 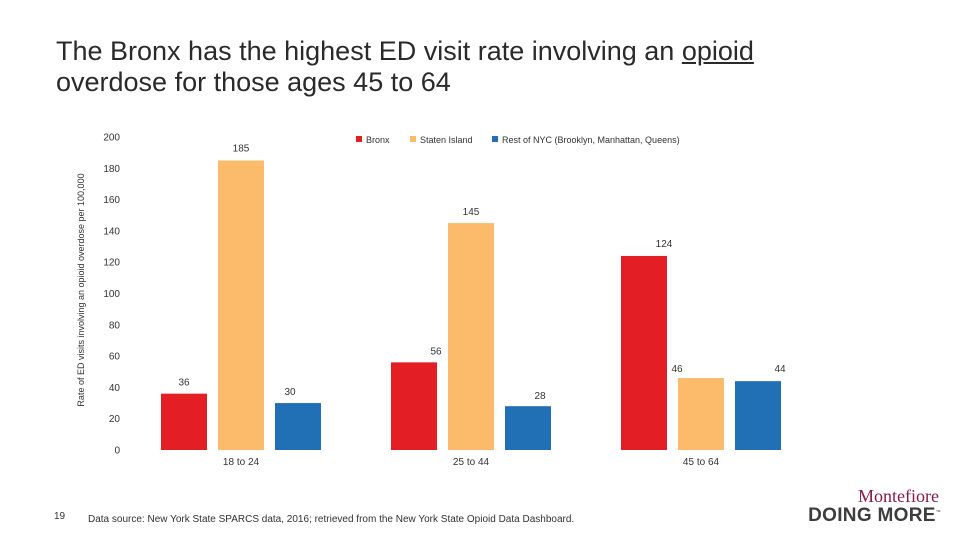 I want to click on x-axis-ticks: 18 to 24 25 to 44 45 to 64, so click(x=471, y=462).